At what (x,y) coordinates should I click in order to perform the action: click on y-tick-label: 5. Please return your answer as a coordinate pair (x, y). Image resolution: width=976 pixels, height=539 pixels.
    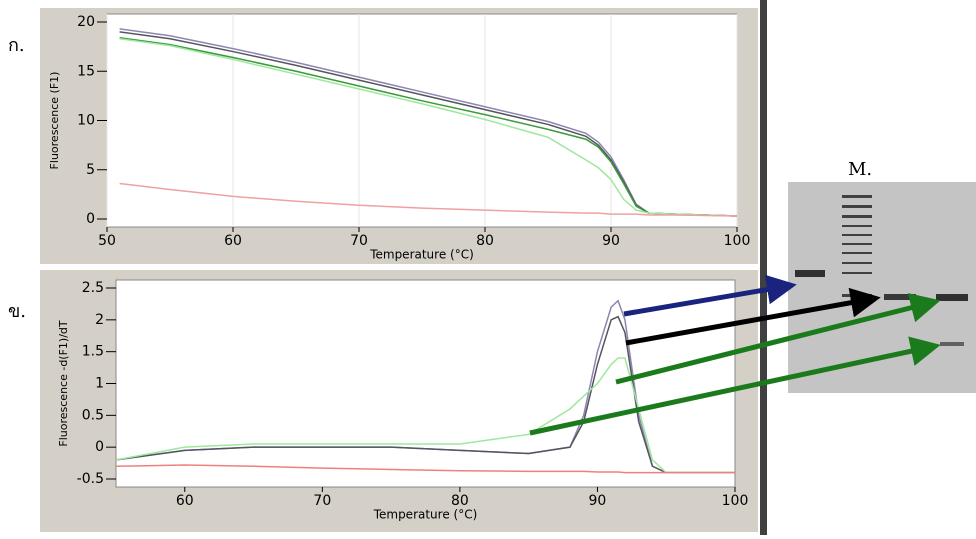
    Looking at the image, I should click on (90, 170).